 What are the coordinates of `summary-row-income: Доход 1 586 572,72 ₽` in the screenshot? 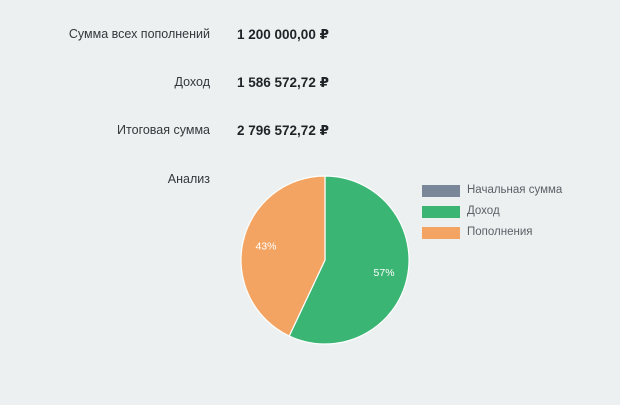 It's located at (310, 85).